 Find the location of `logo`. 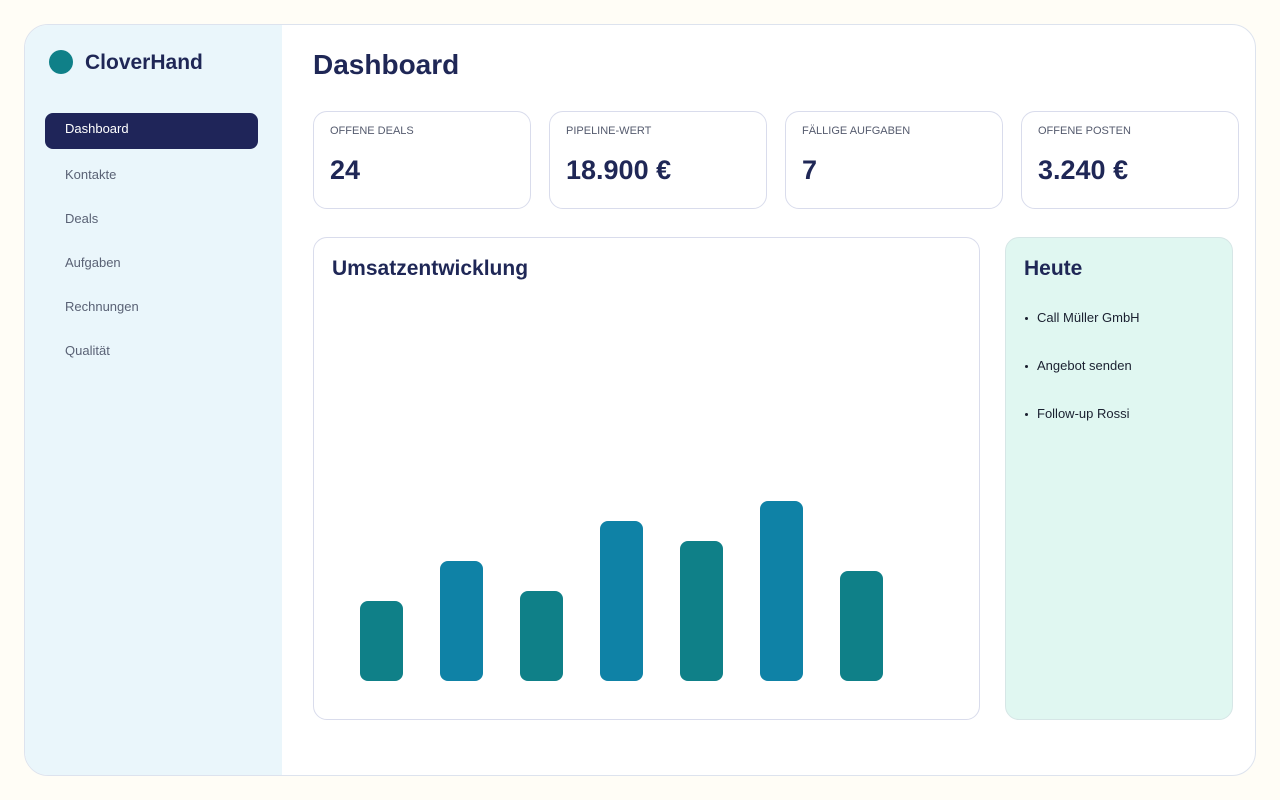

logo is located at coordinates (61, 62).